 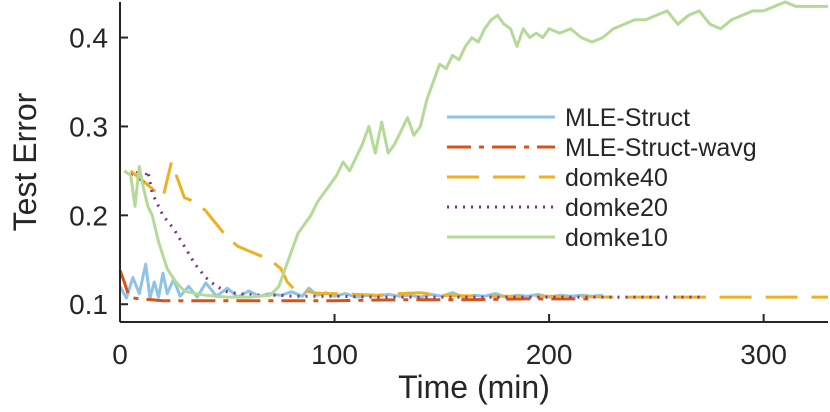 What do you see at coordinates (355, 286) in the screenshot?
I see `series-line-mle-struct-wavg` at bounding box center [355, 286].